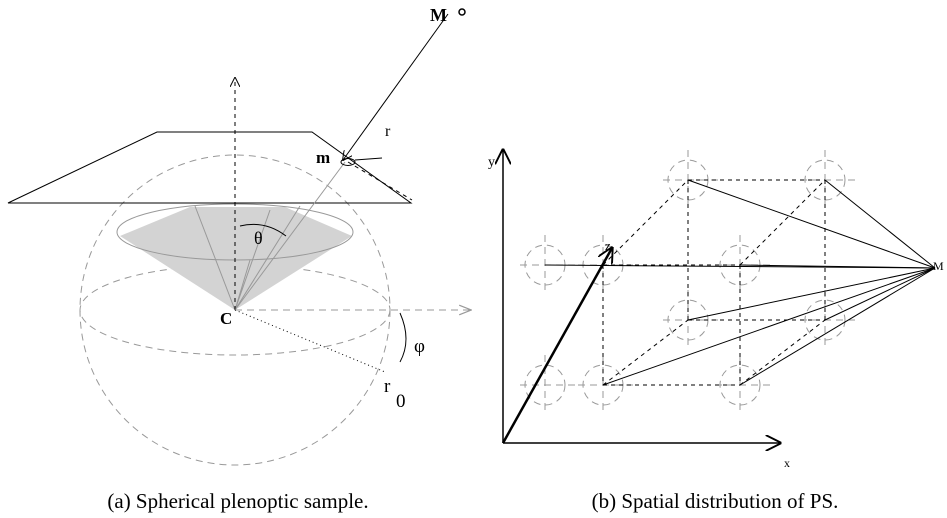  I want to click on r0-line, so click(310, 341).